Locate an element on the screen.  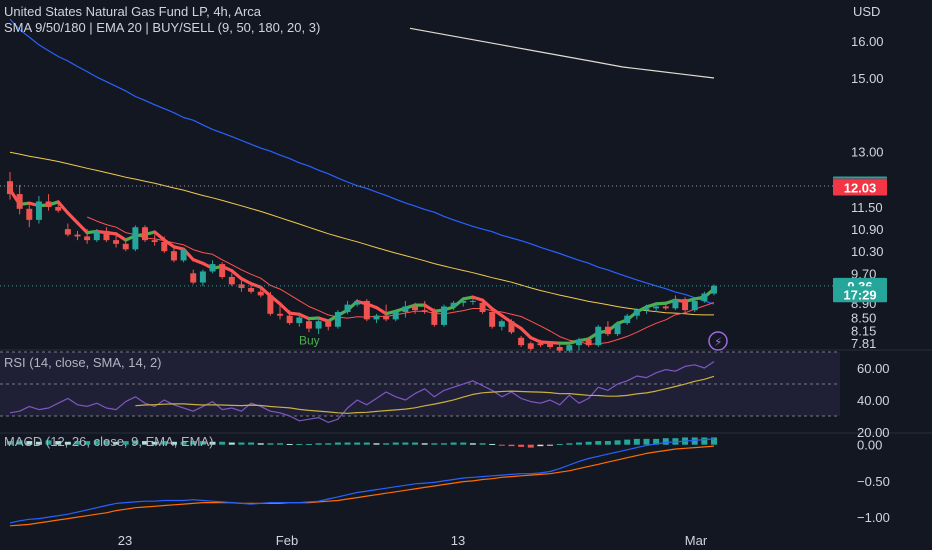
lightning-icon-glyph: ⚡ is located at coordinates (718, 342).